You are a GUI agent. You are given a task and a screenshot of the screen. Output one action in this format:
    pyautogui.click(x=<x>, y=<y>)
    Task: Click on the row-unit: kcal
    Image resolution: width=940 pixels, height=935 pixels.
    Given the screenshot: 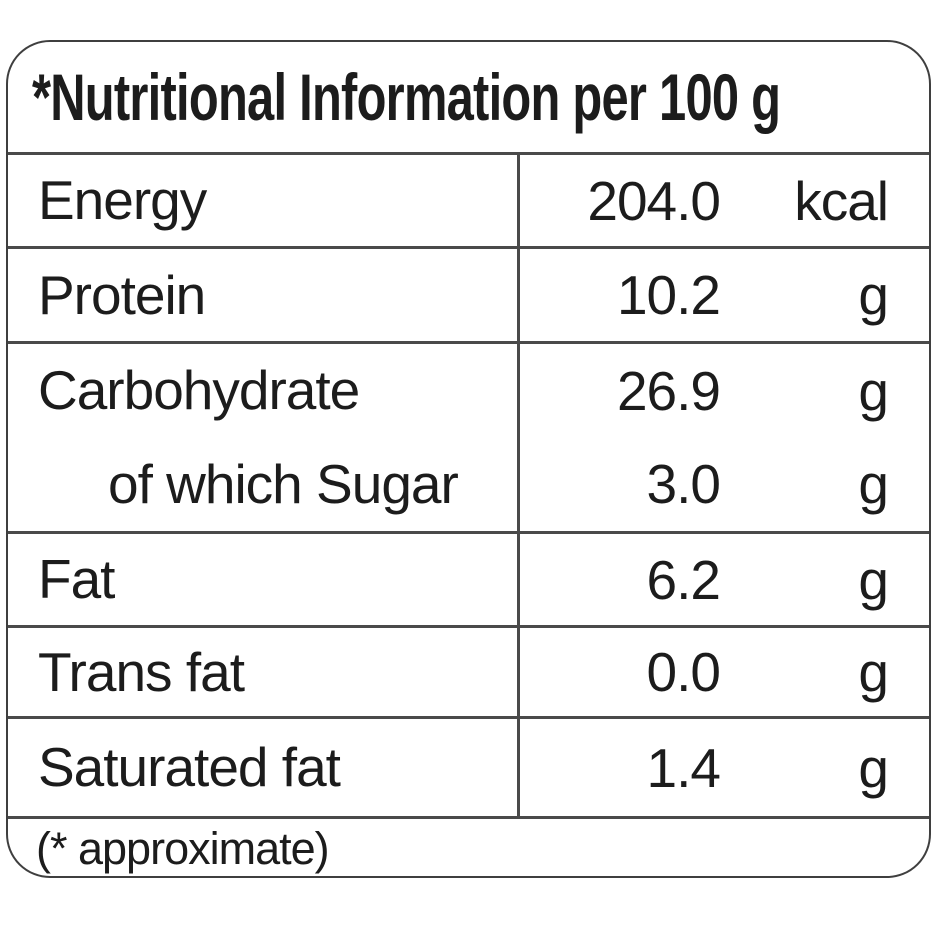 What is the action you would take?
    pyautogui.click(x=841, y=200)
    